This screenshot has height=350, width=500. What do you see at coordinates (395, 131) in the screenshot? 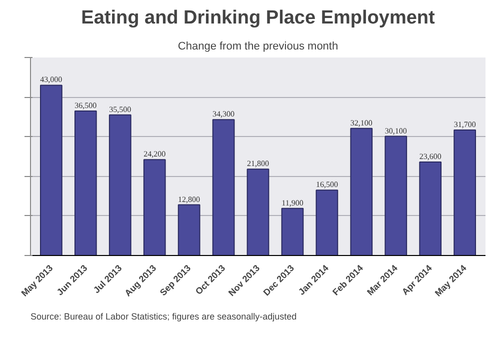
I see `data-label: 30,100` at bounding box center [395, 131].